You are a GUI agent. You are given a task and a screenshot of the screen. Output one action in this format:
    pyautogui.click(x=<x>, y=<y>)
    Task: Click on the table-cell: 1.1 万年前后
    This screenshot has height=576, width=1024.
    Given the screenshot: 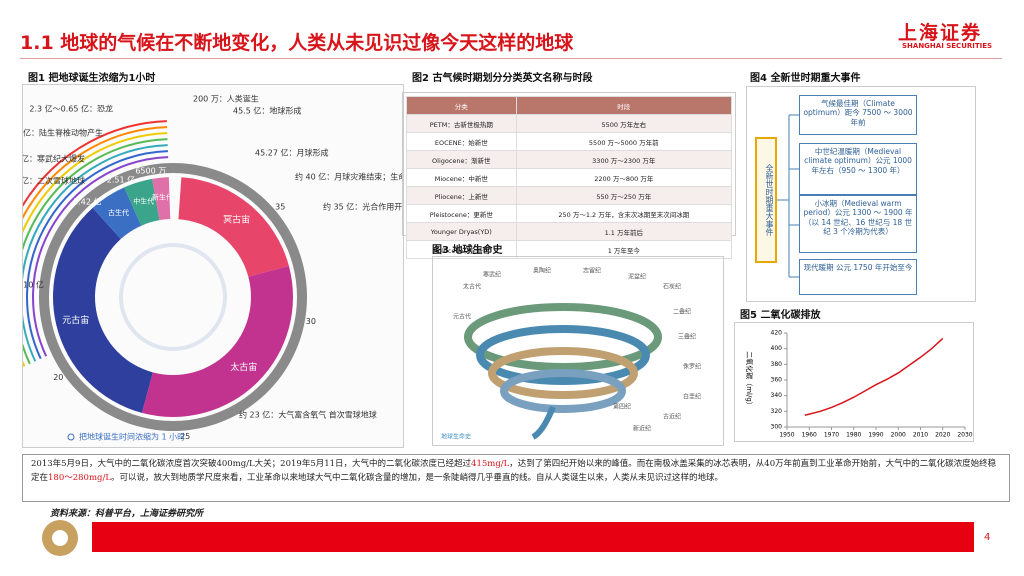 What is the action you would take?
    pyautogui.click(x=624, y=231)
    